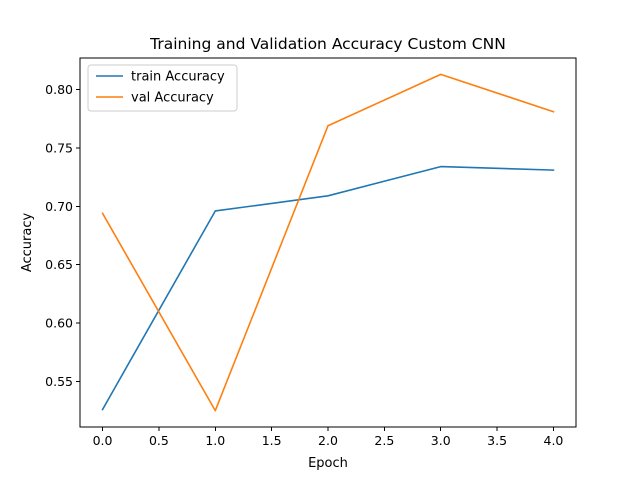 This screenshot has height=480, width=640. Describe the element at coordinates (59, 89) in the screenshot. I see `y-tick-label: 0.80` at that location.